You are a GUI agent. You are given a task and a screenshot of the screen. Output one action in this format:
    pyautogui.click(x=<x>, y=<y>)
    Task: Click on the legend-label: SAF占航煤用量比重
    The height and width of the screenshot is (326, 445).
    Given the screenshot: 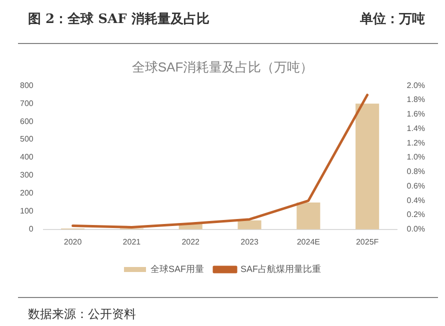 What is the action you would take?
    pyautogui.click(x=281, y=269)
    